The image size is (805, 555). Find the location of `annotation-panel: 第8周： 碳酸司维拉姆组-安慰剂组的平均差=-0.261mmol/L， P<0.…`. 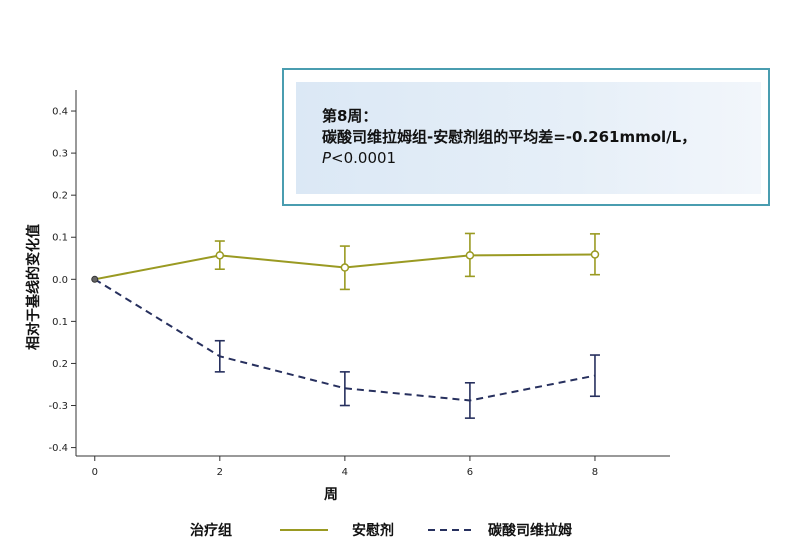

annotation-panel: 第8周： 碳酸司维拉姆组-安慰剂组的平均差=-0.261mmol/L， P<0.… is located at coordinates (528, 138).